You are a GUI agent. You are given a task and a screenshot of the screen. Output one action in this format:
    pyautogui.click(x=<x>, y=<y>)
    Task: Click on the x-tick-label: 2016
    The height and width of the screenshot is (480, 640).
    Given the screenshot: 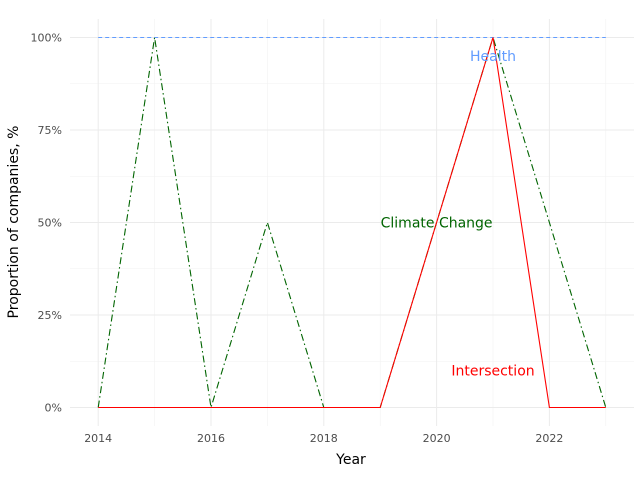 What is the action you would take?
    pyautogui.click(x=211, y=438)
    